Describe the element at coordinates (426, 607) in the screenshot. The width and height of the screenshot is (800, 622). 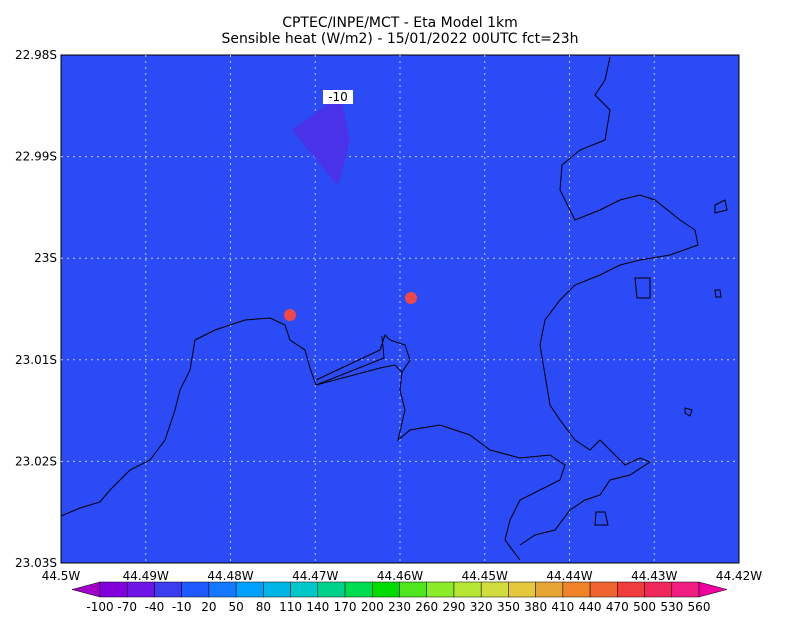
I see `colorbar-label: 260` at that location.